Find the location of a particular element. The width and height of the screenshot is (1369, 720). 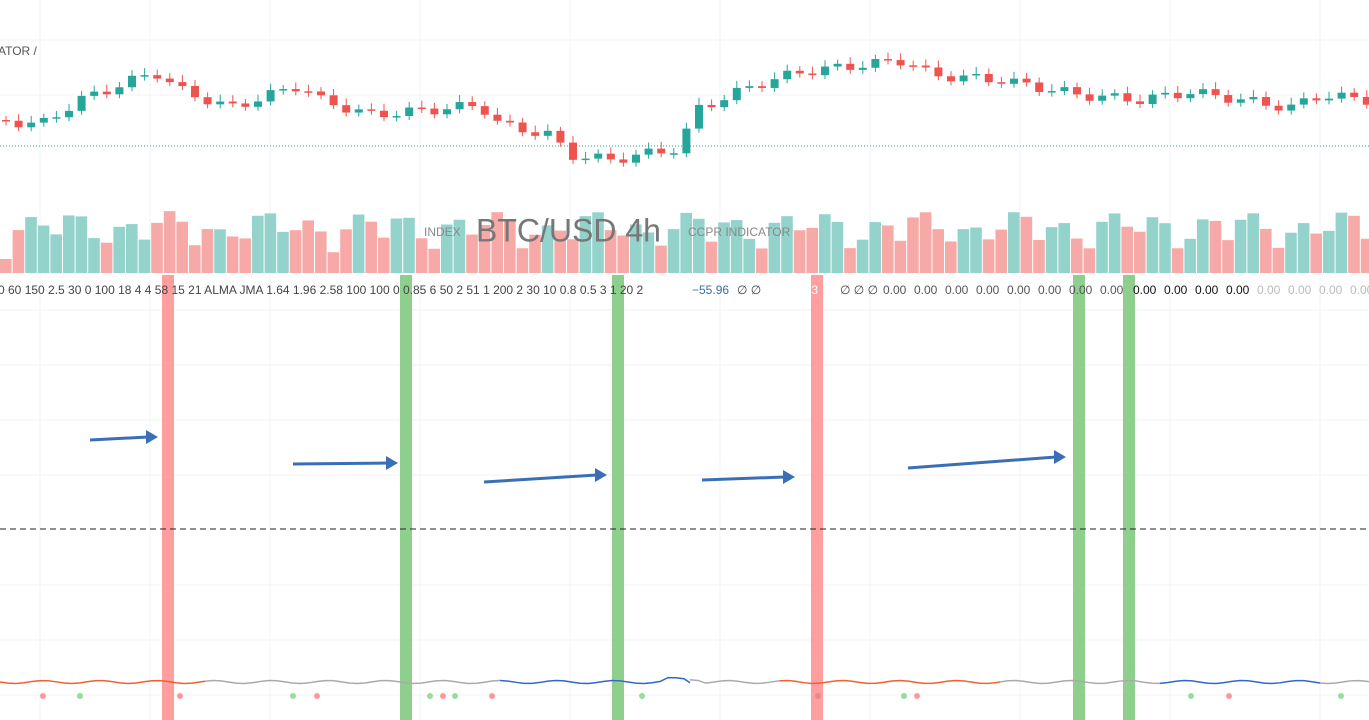

arrow-head is located at coordinates (392, 463).